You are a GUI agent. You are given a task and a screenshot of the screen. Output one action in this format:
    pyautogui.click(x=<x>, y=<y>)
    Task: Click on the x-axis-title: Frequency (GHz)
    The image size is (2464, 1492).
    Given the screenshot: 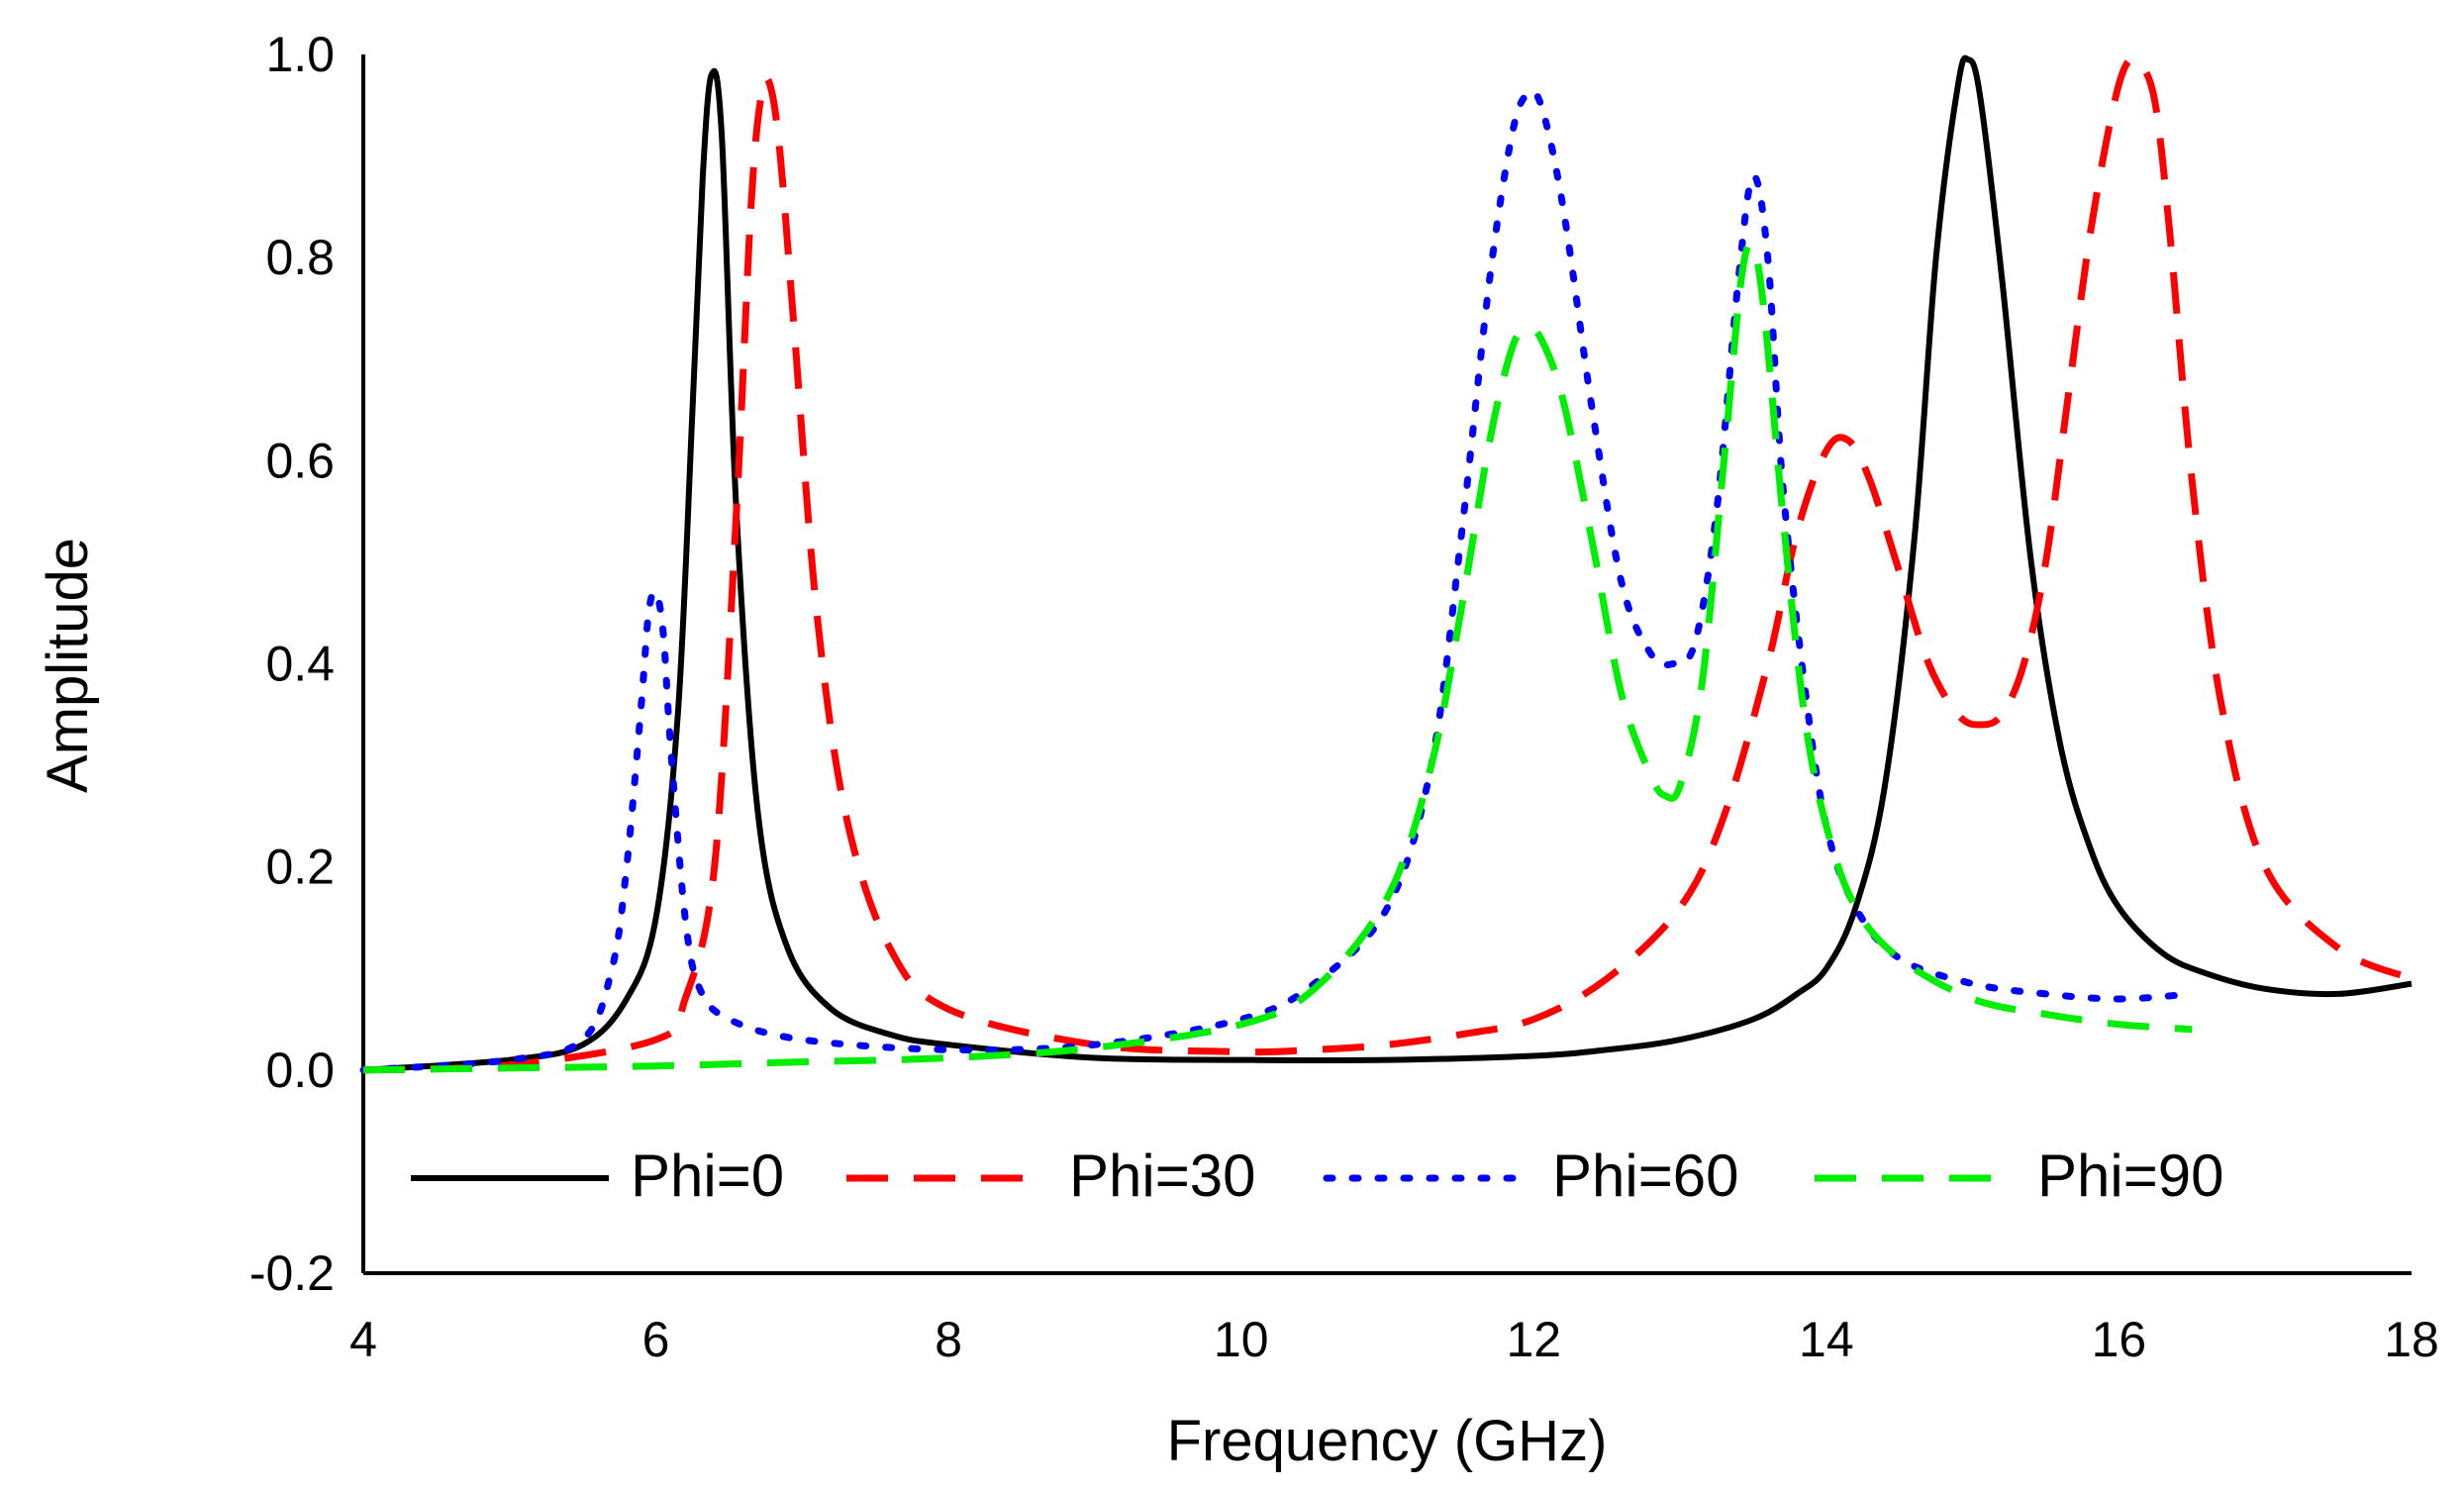 What is the action you would take?
    pyautogui.click(x=1388, y=1441)
    